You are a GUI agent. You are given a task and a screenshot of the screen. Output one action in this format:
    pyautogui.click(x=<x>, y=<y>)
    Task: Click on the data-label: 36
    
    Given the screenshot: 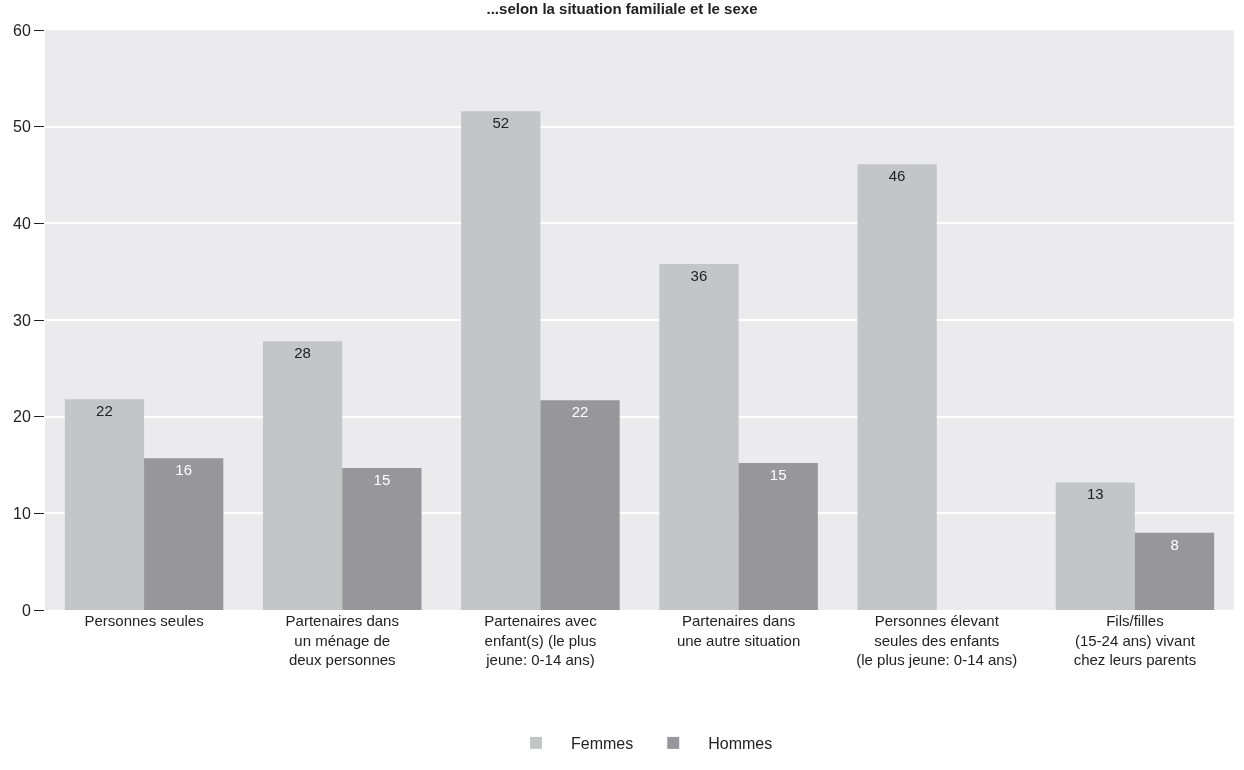 What is the action you would take?
    pyautogui.click(x=699, y=275)
    